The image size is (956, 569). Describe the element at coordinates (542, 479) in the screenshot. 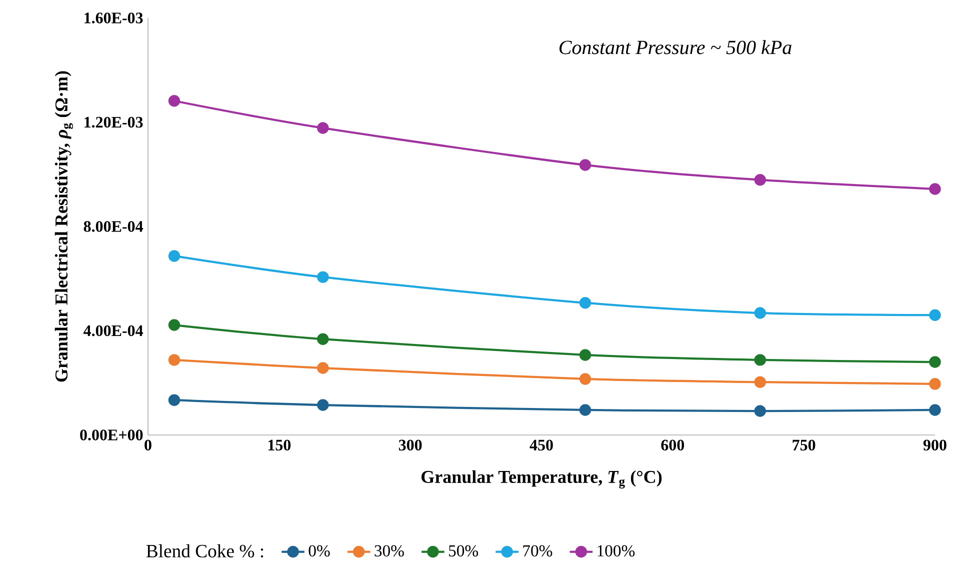

I see `x-axis-title: Granular Temperature, T$_{g}$ (°C)` at that location.